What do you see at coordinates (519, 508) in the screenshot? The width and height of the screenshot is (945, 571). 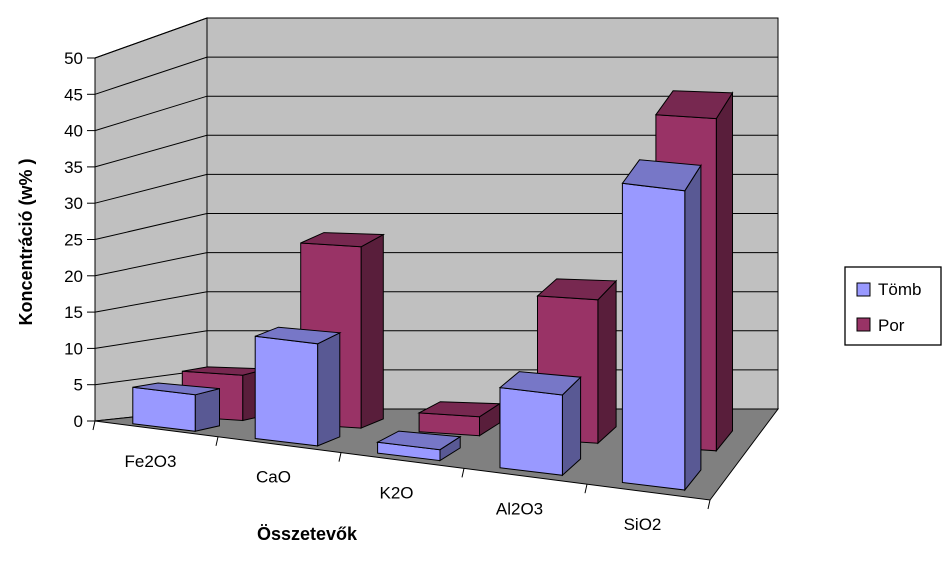 I see `x-tick-label: Al2O3` at bounding box center [519, 508].